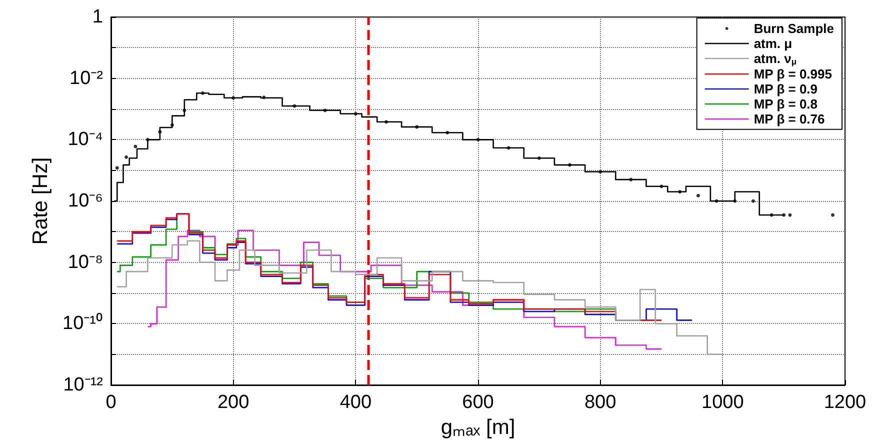  What do you see at coordinates (786, 104) in the screenshot?
I see `legend-label: MP β = 0.8` at bounding box center [786, 104].